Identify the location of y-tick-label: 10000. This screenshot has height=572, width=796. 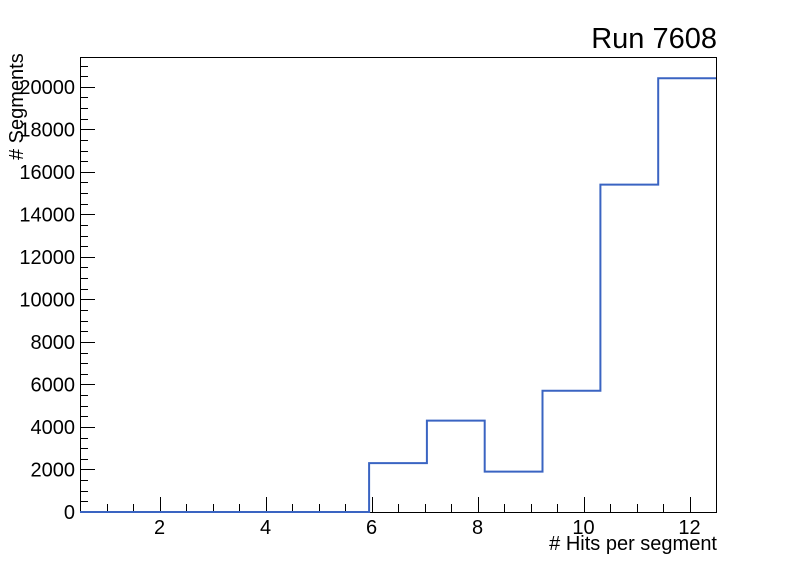
(47, 300).